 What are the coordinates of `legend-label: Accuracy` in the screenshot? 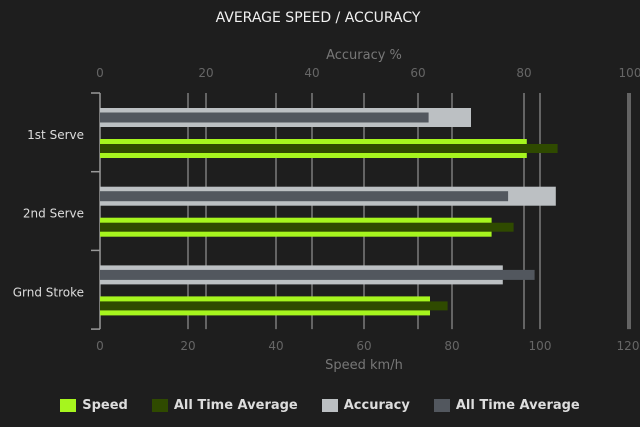 It's located at (376, 405).